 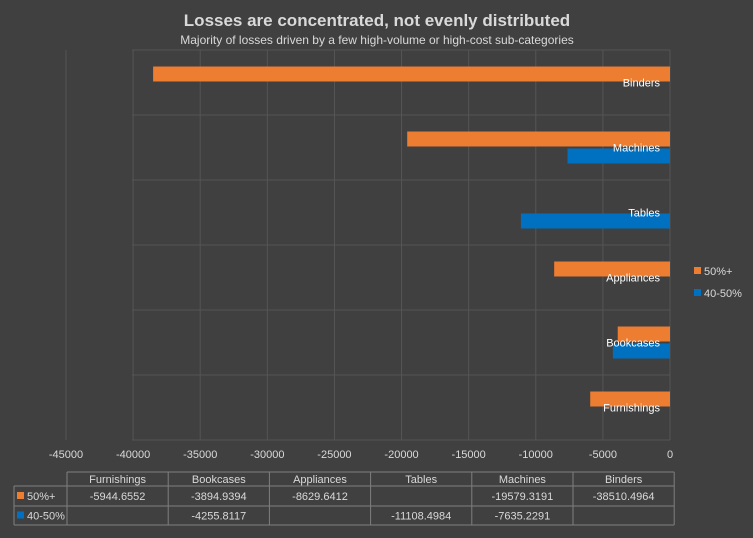 What do you see at coordinates (612, 269) in the screenshot?
I see `bar-50-appliances` at bounding box center [612, 269].